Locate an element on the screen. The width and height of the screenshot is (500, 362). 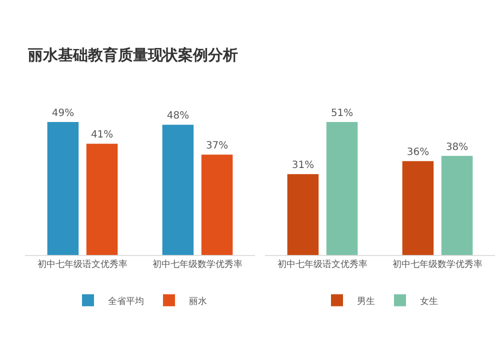
data-label: 38% is located at coordinates (457, 147).